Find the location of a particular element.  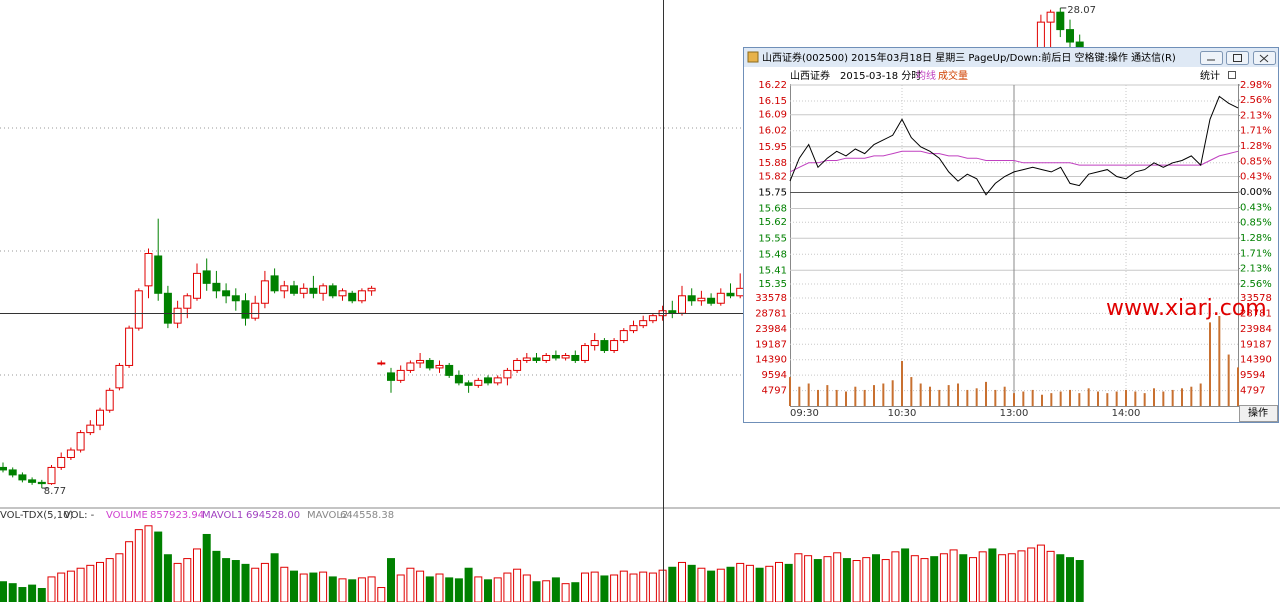

time-tick-label: 14:00 is located at coordinates (1126, 413).